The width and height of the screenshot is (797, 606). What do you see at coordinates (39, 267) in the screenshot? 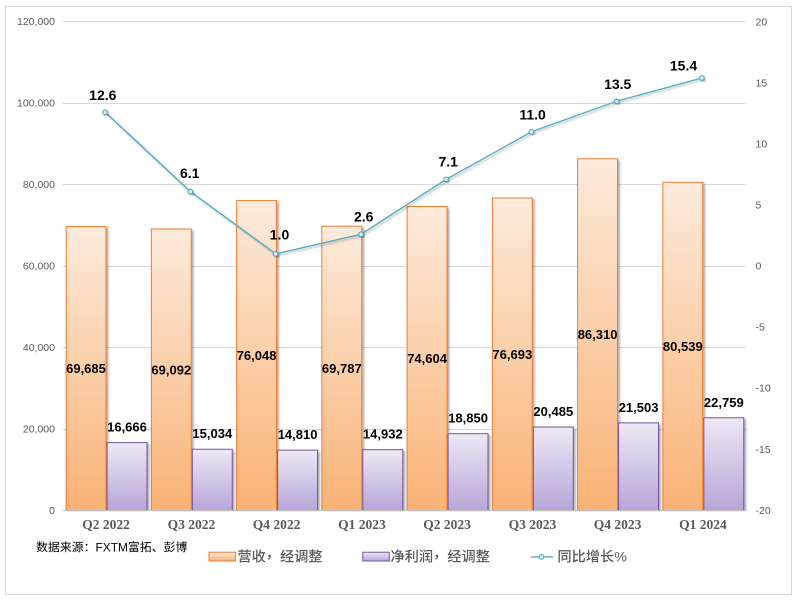
I see `svg-text: 60,000` at bounding box center [39, 267].